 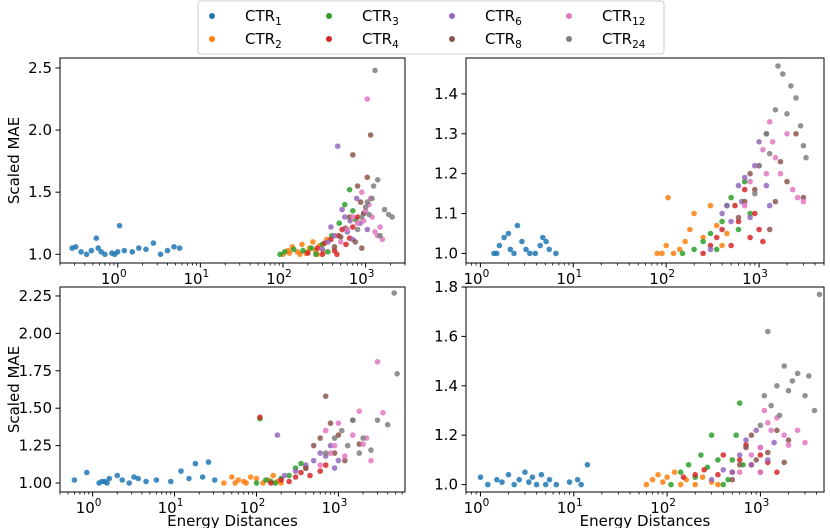 What do you see at coordinates (362, 278) in the screenshot?
I see `x-tick-label: 103` at bounding box center [362, 278].